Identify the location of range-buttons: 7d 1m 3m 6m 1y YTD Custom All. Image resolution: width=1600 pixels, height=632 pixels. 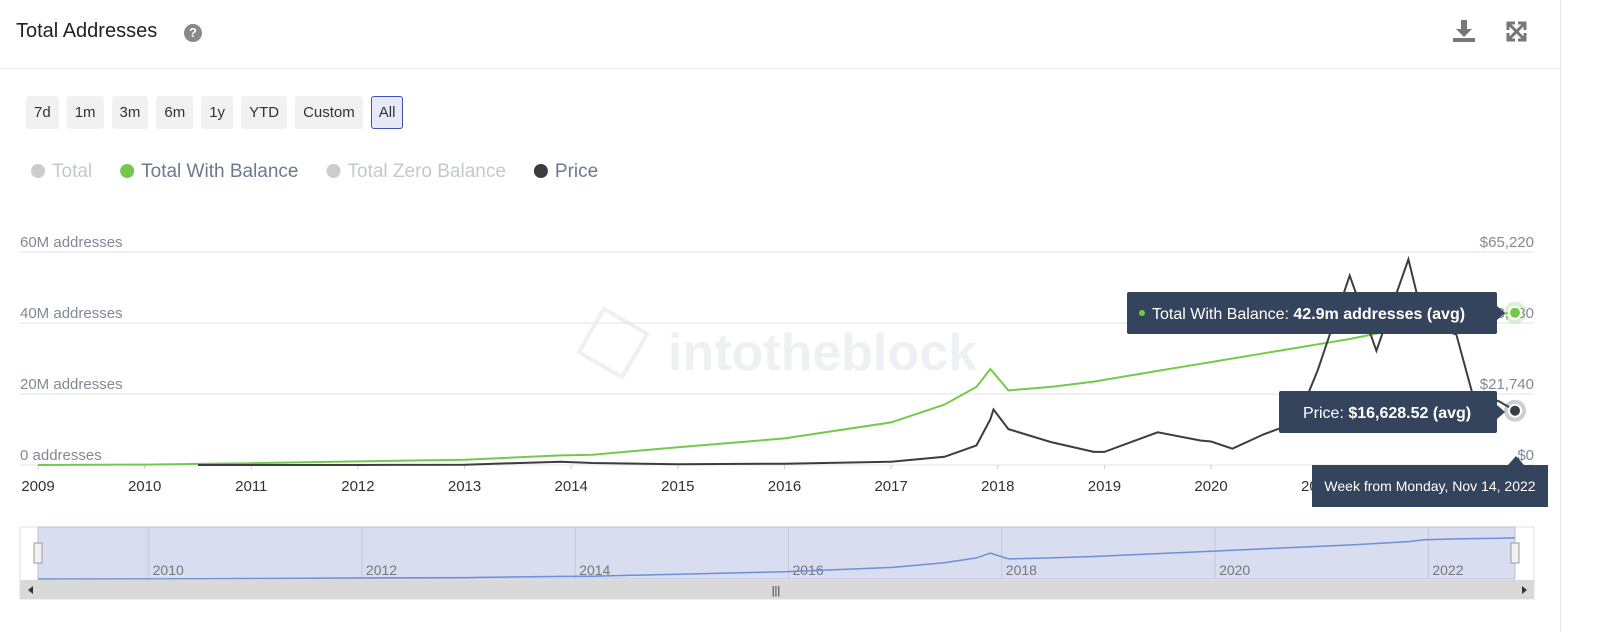
(215, 112).